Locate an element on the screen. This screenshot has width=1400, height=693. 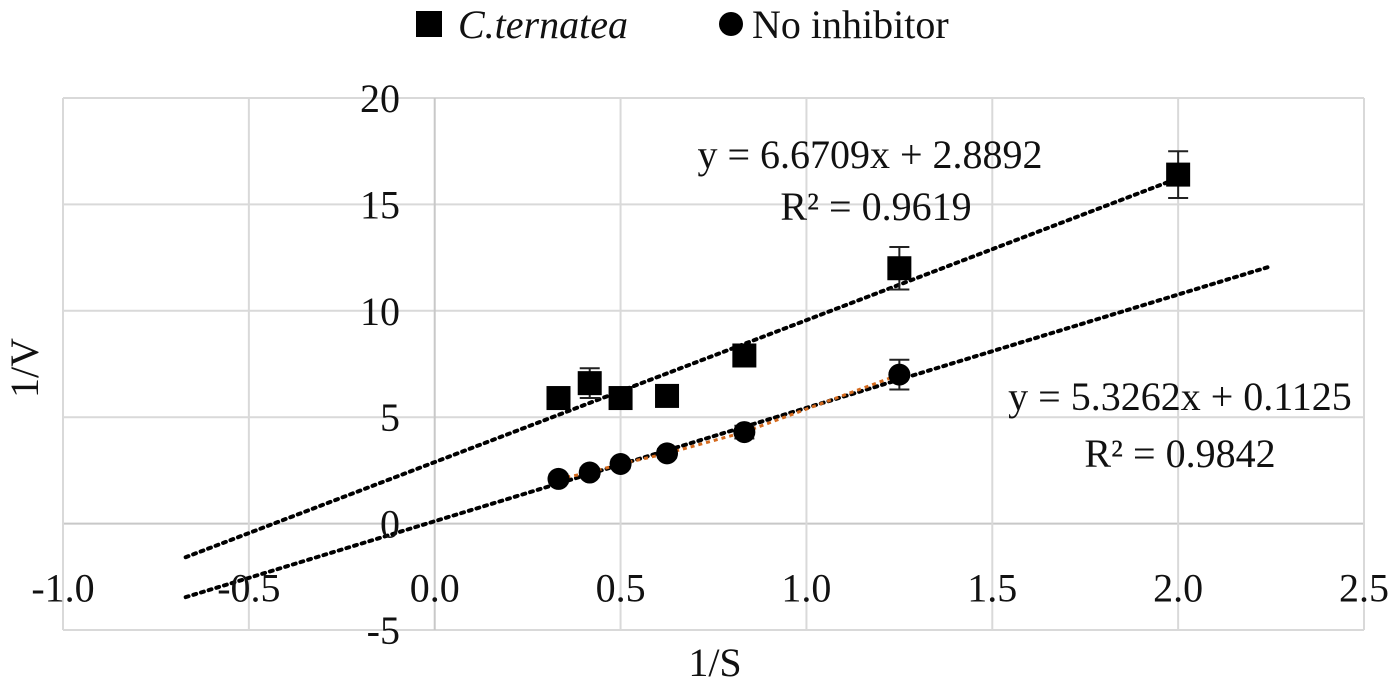
legend-label-c-ternatea: C.ternatea is located at coordinates (543, 24).